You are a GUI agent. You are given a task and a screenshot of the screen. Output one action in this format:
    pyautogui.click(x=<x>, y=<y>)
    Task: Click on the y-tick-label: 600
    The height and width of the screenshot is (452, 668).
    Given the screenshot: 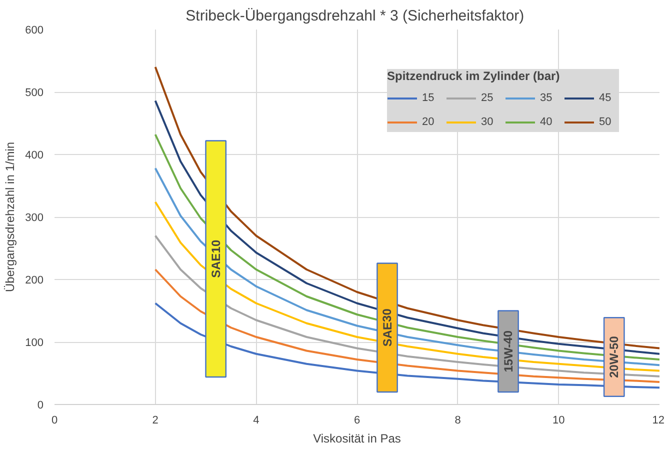 What is the action you would take?
    pyautogui.click(x=34, y=30)
    